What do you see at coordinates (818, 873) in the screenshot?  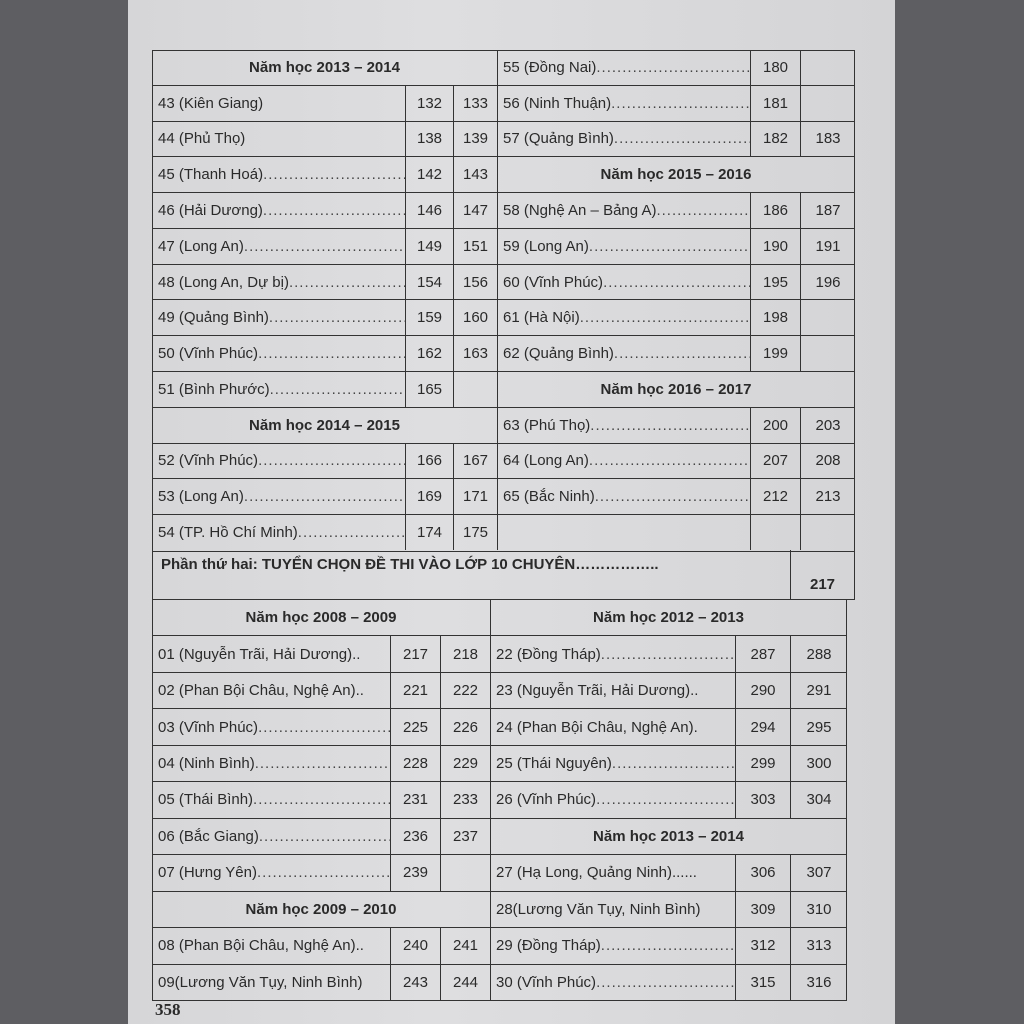 I see `entry-page-number: 307` at bounding box center [818, 873].